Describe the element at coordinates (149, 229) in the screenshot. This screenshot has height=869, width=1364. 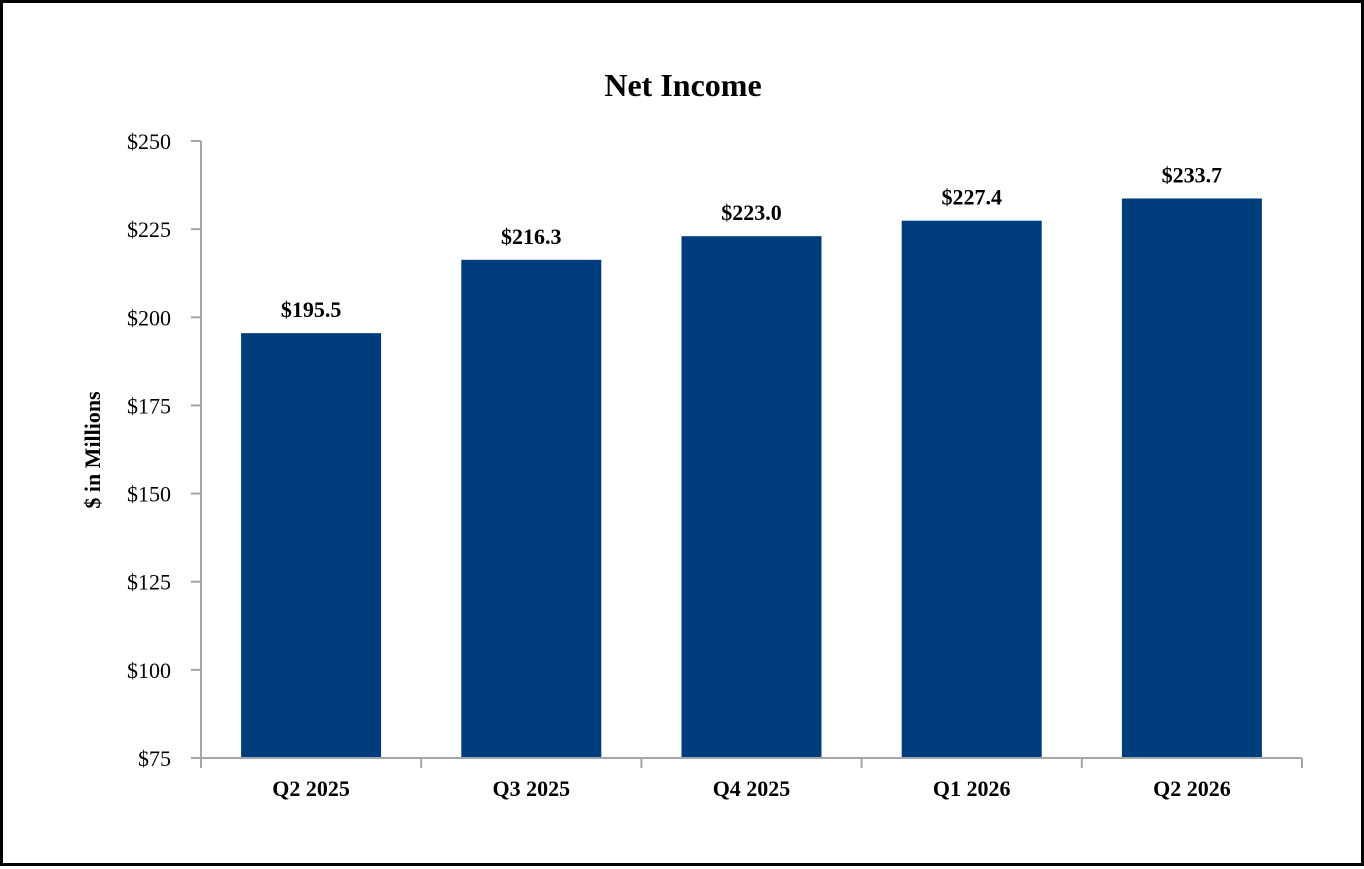
I see `y-tick-label: $225` at that location.